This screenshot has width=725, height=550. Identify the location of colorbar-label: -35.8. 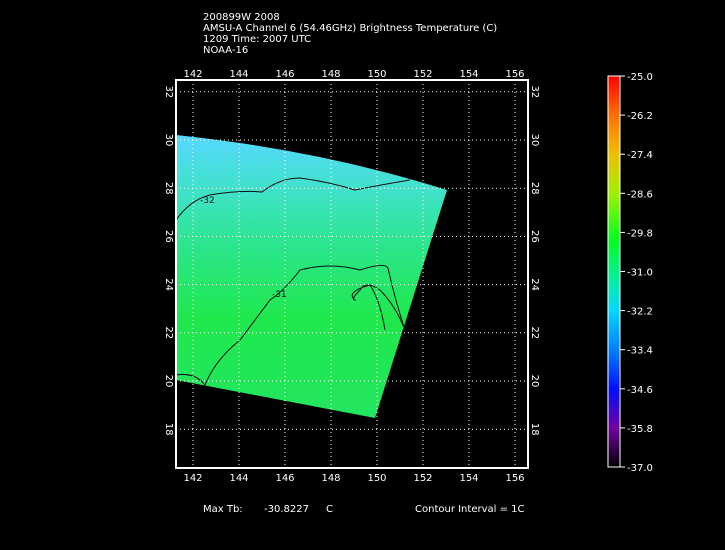
(640, 429).